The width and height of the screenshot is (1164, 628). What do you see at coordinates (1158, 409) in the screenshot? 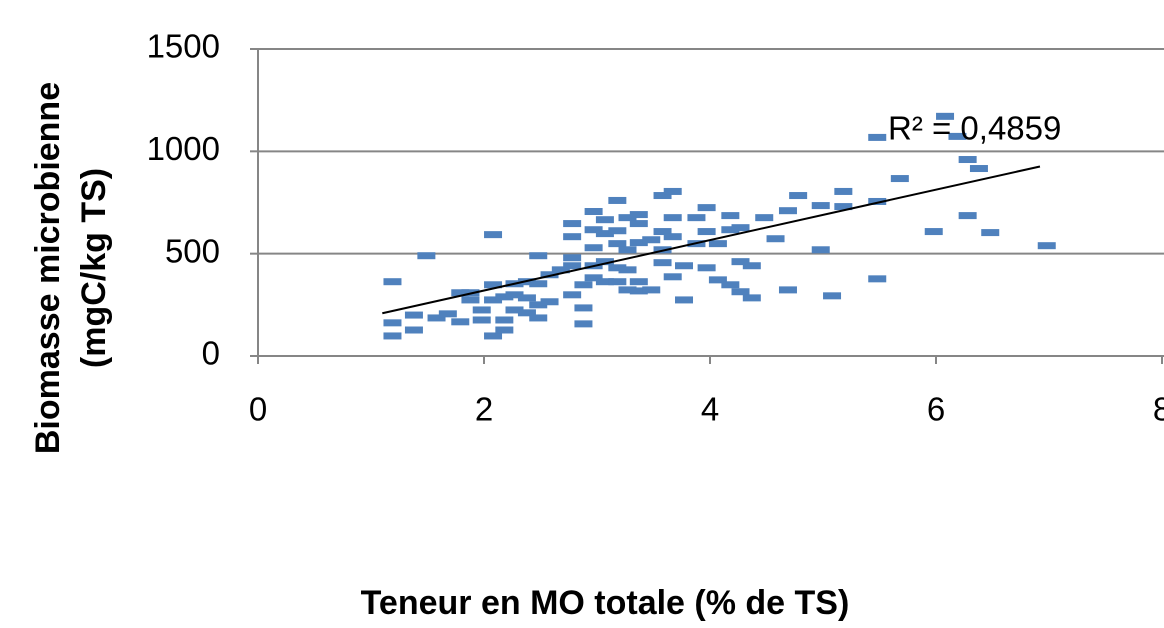
I see `x-tick-label: 8` at bounding box center [1158, 409].